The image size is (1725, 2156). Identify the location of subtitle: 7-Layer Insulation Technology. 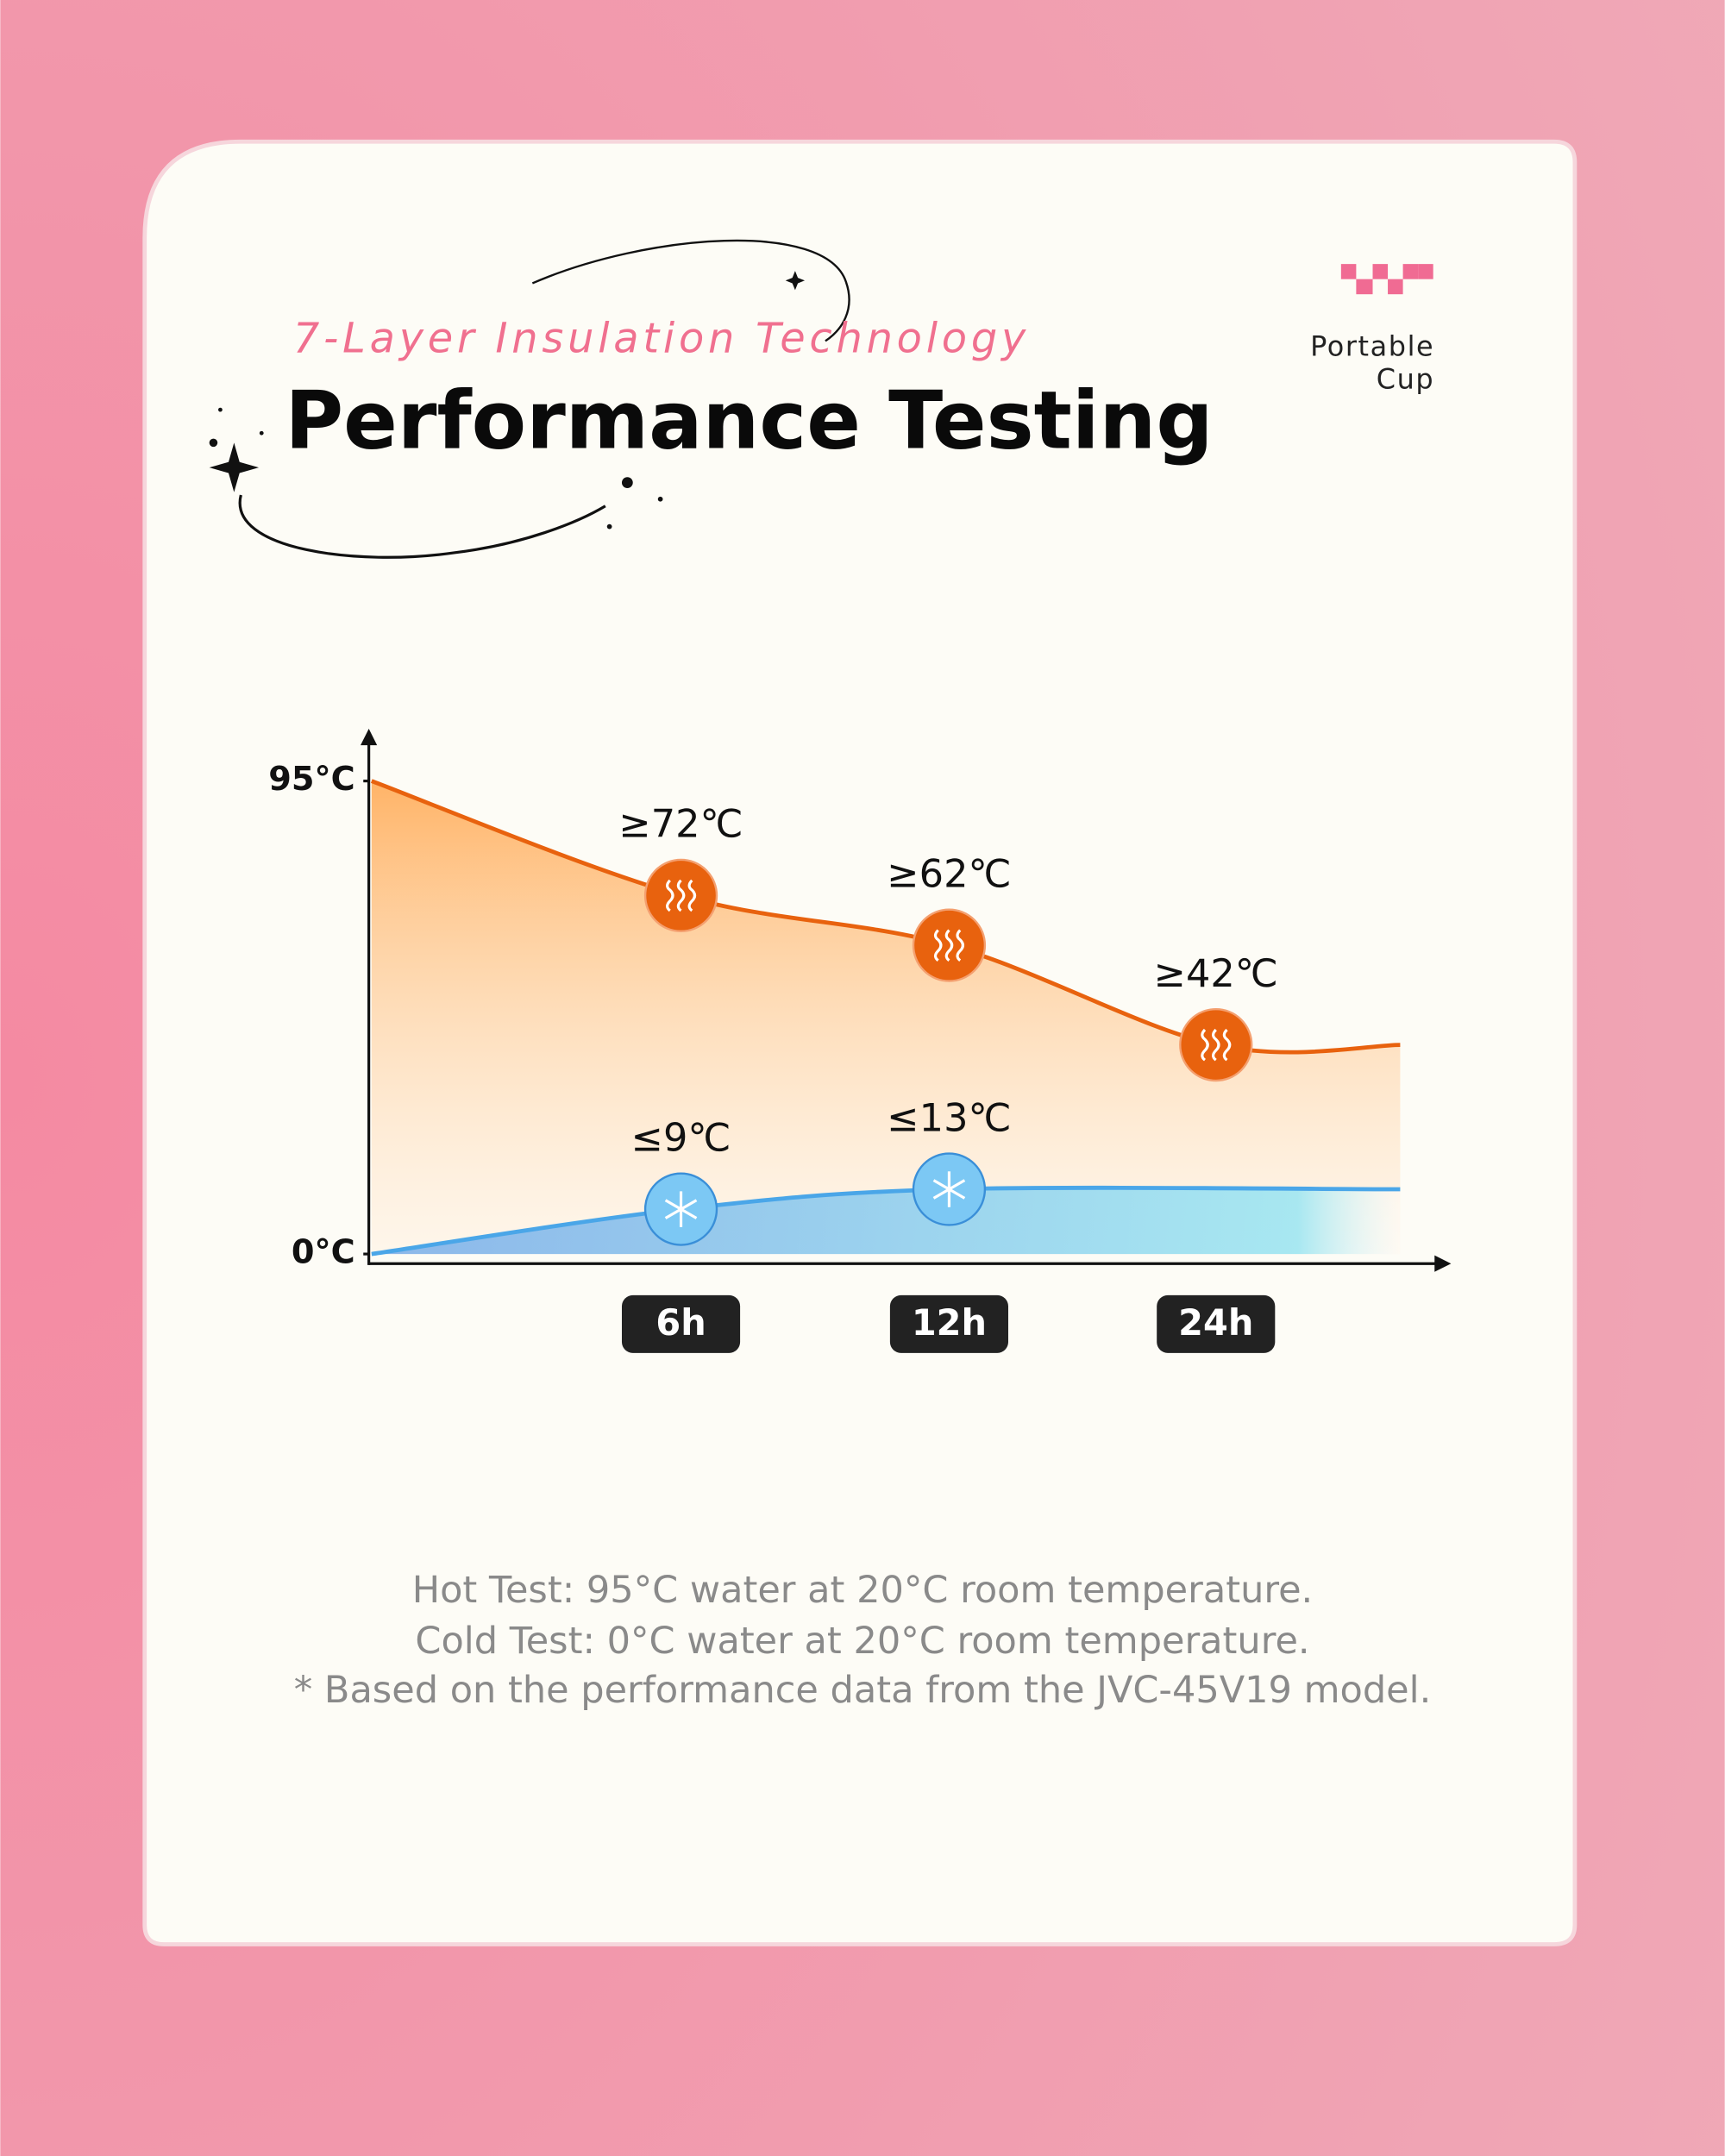
(662, 338).